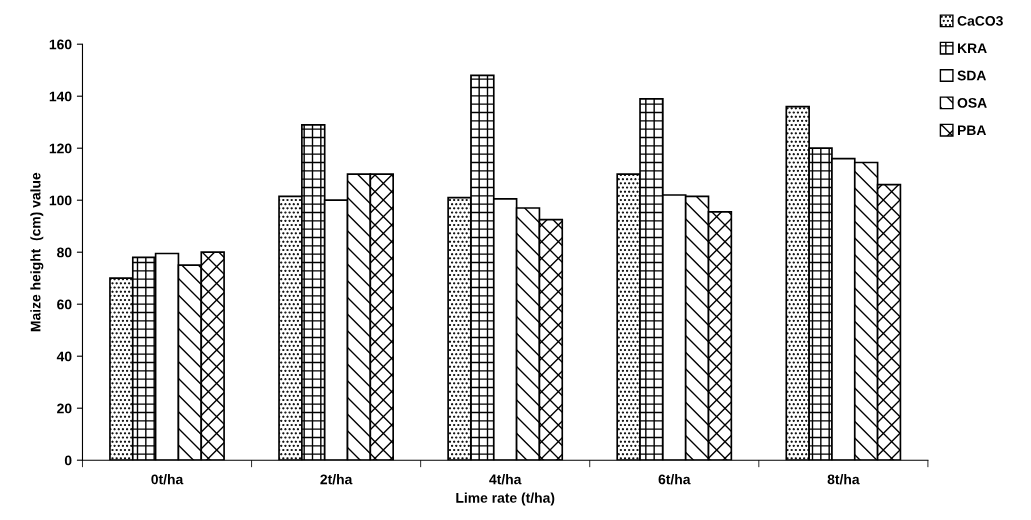 The height and width of the screenshot is (520, 1031). I want to click on y-tick-label: 0, so click(68, 460).